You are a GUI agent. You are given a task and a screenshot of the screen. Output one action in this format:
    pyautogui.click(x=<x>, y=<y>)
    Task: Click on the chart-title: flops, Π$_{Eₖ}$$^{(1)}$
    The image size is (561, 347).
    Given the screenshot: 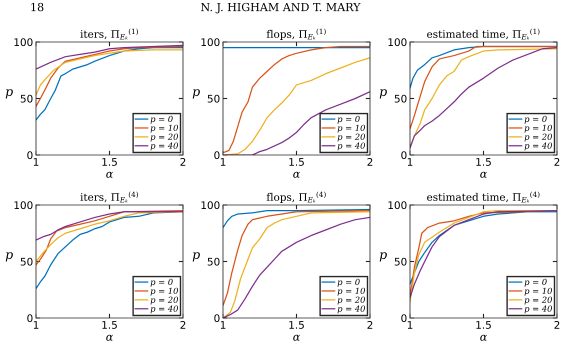 What is the action you would take?
    pyautogui.click(x=296, y=34)
    